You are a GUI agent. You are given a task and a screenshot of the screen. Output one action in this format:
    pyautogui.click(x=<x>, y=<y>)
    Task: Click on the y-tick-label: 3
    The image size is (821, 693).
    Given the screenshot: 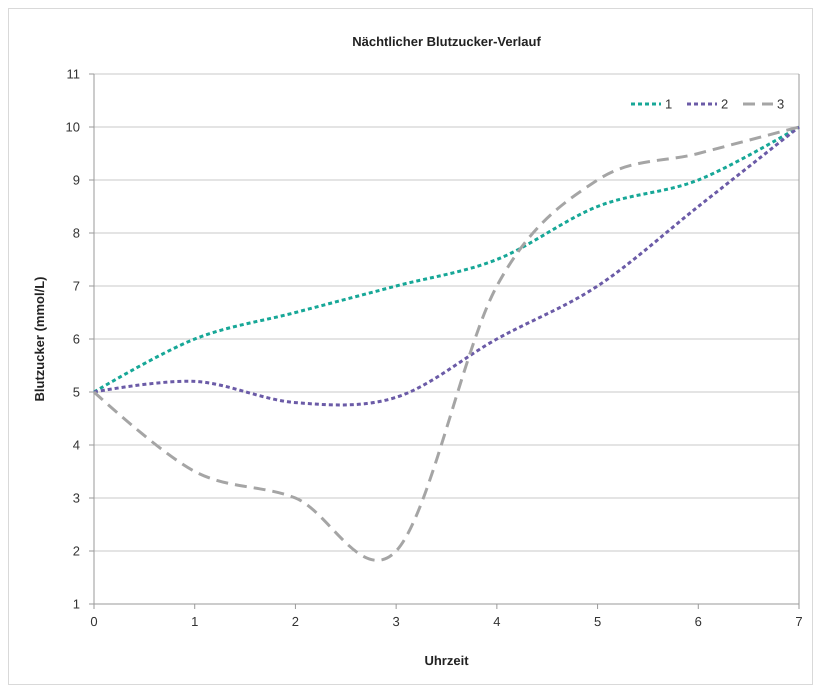 What is the action you would take?
    pyautogui.click(x=76, y=498)
    